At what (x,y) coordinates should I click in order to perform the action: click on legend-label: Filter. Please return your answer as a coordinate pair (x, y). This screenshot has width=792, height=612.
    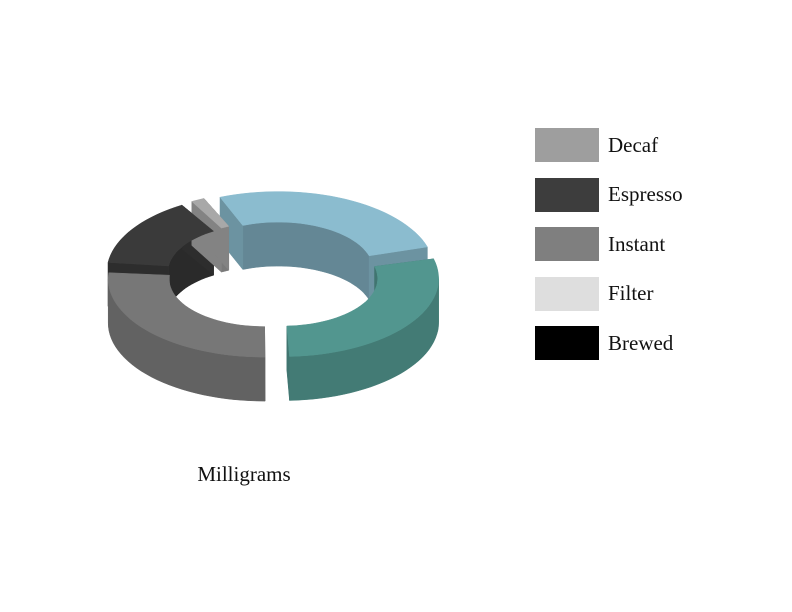
    Looking at the image, I should click on (631, 293).